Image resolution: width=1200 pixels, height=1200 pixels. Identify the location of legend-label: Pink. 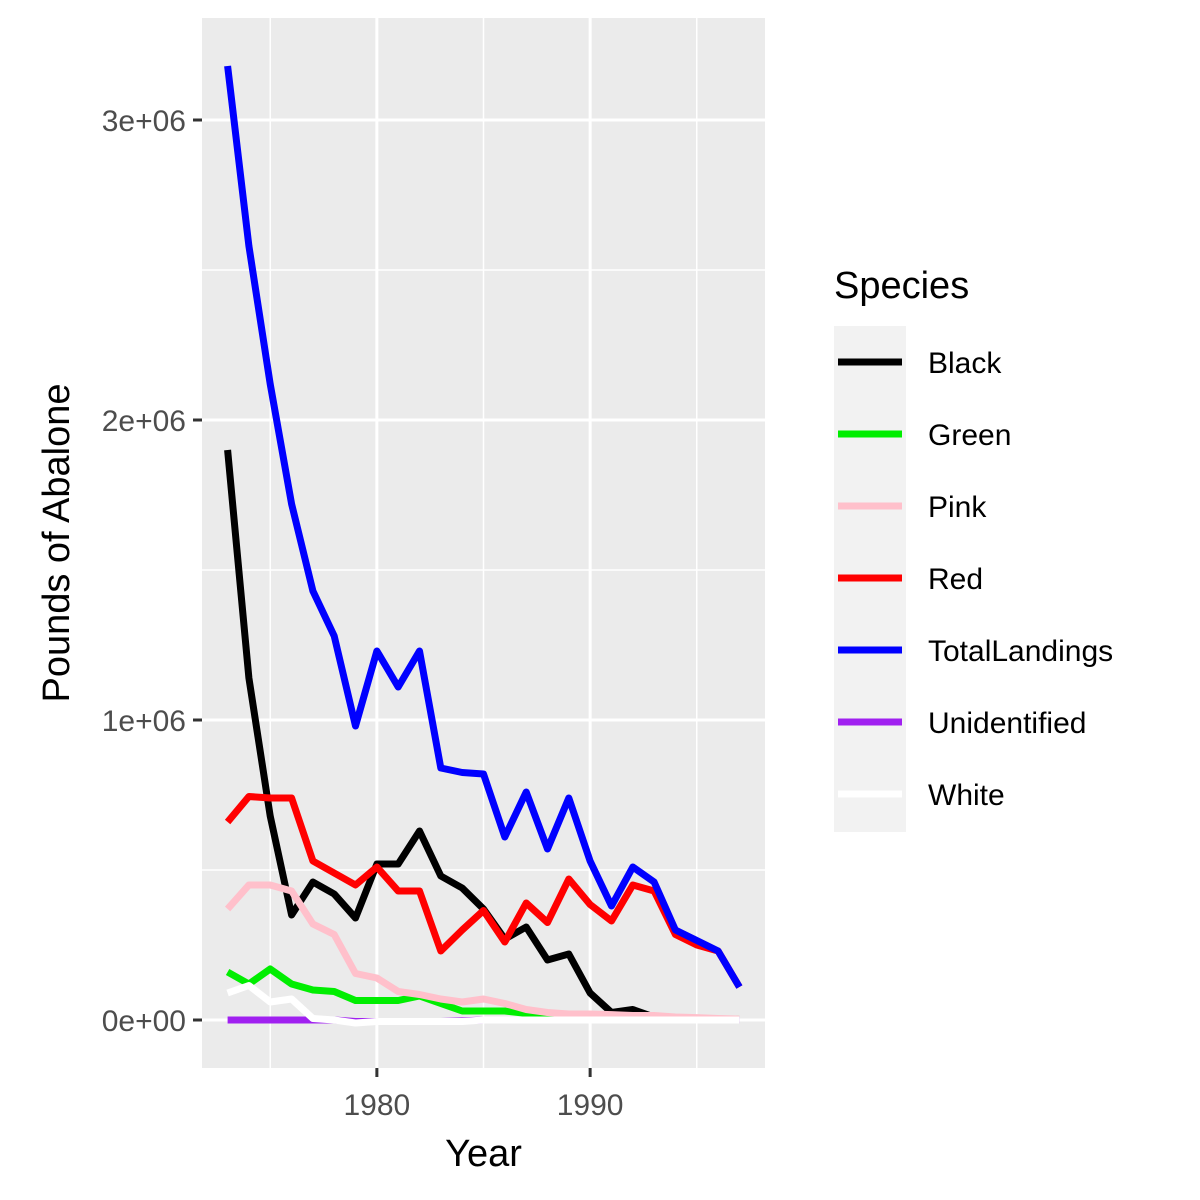
(957, 507).